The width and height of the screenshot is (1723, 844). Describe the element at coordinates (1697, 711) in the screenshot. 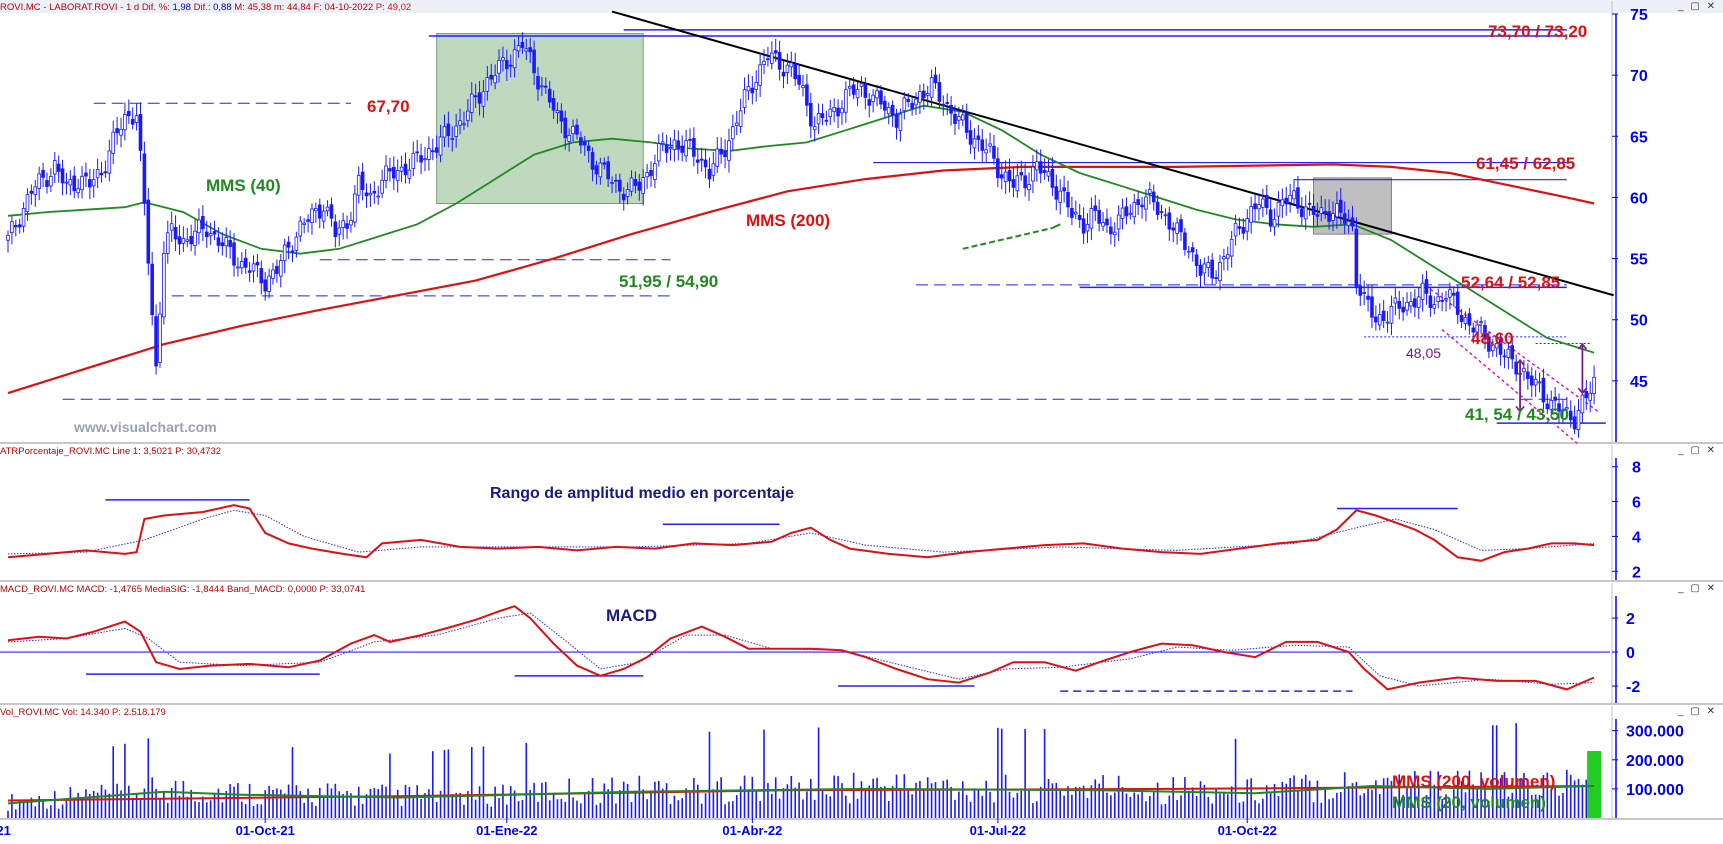

I see `vol-window-controls: _ ▢ ✕` at that location.